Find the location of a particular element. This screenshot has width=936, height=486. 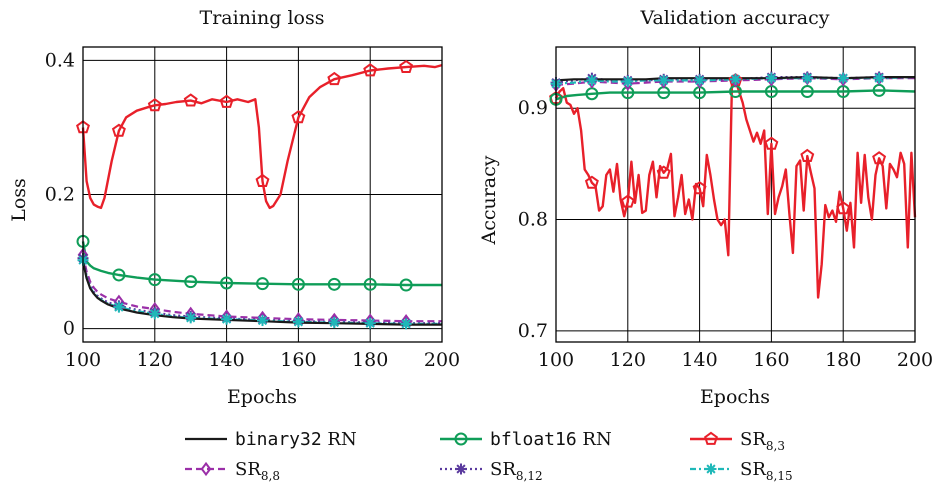

legend-label-sr88: SR8,8 is located at coordinates (257, 471).